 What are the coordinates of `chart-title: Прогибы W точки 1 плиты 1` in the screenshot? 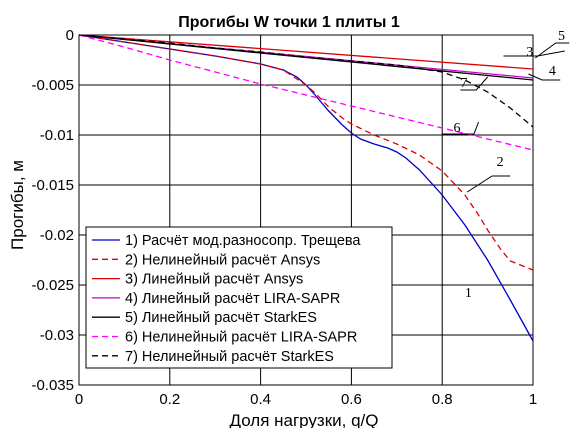 It's located at (289, 22).